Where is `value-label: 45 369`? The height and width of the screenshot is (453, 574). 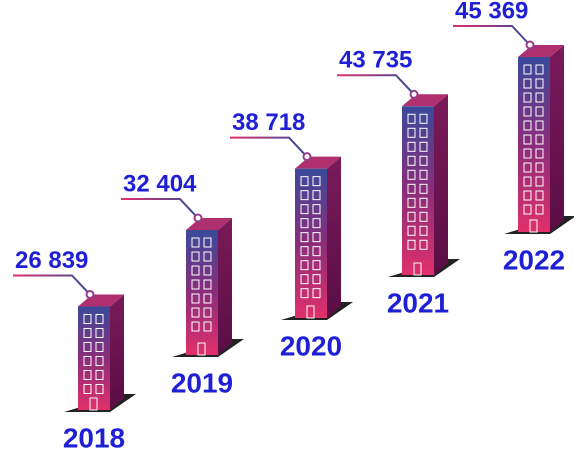
value-label: 45 369 is located at coordinates (491, 12).